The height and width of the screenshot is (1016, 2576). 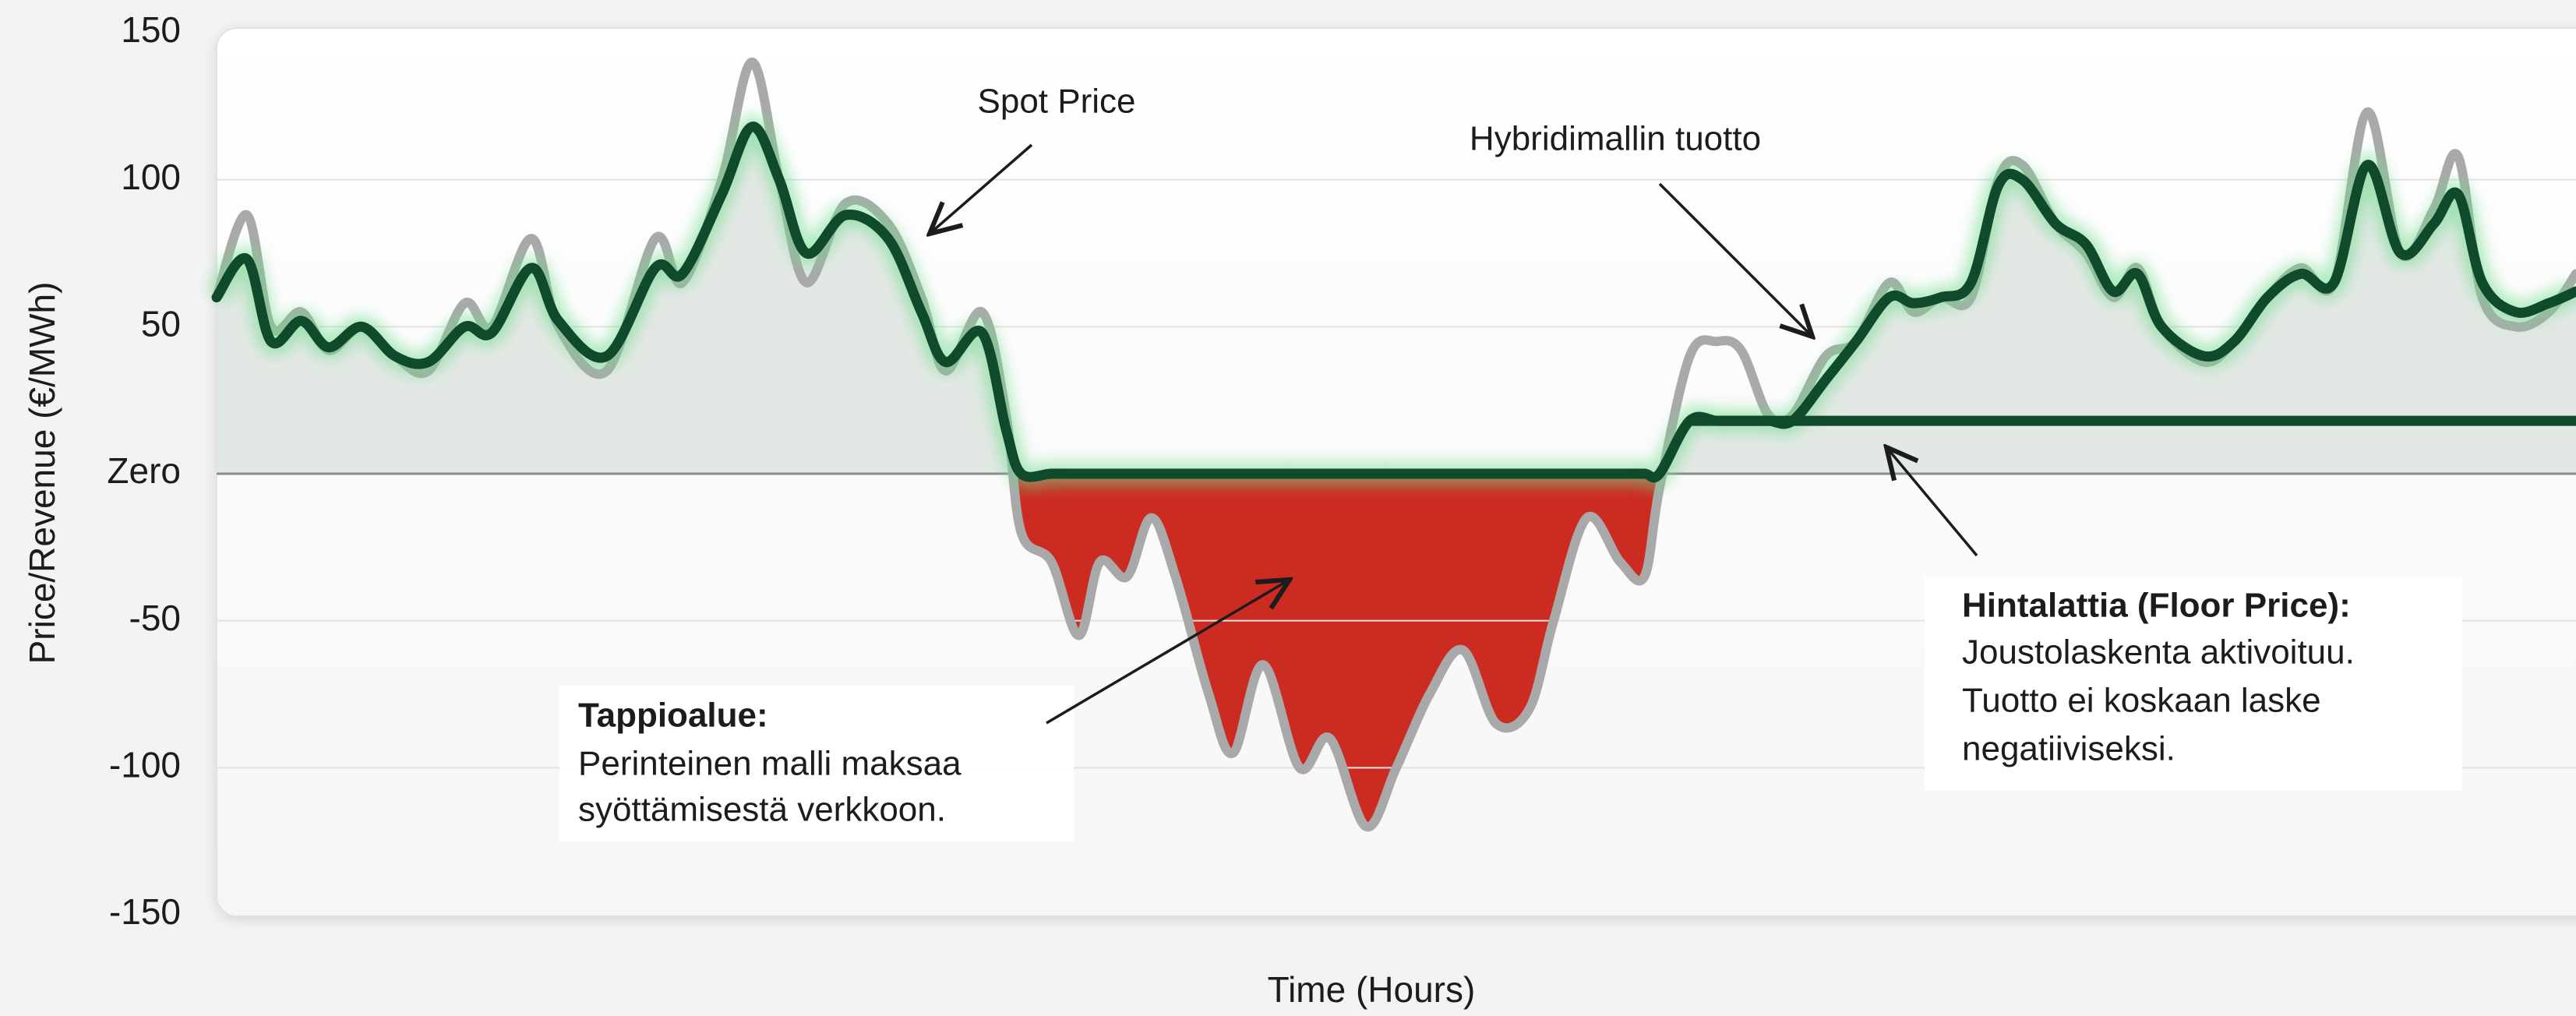 I want to click on annotation-title: Hintalattia (Floor Price):, so click(x=2156, y=606).